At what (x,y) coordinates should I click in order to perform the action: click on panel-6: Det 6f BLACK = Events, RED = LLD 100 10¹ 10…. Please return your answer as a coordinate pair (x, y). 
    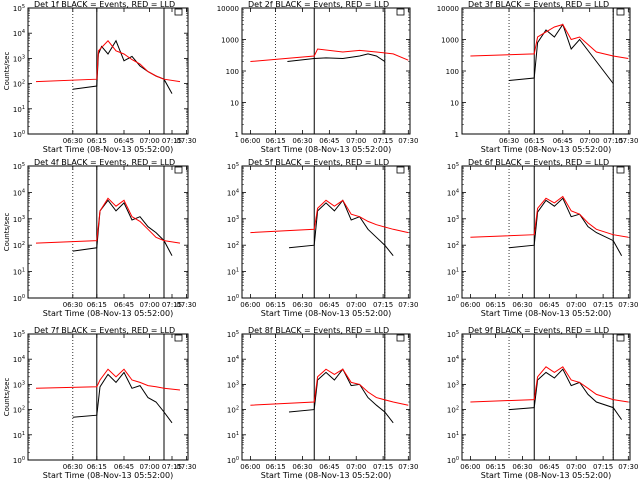
    Looking at the image, I should click on (543, 238).